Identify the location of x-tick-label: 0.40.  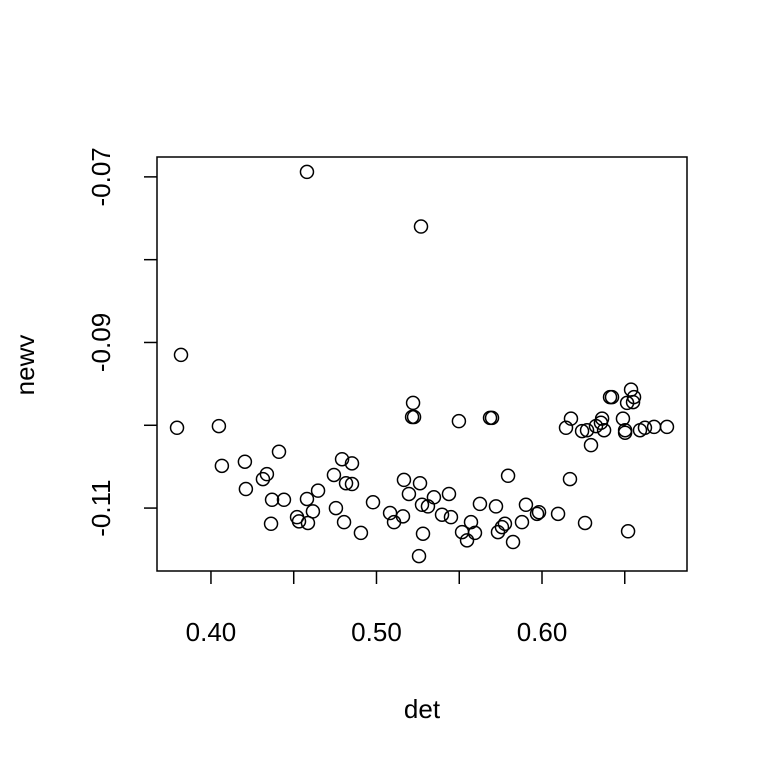
(211, 632).